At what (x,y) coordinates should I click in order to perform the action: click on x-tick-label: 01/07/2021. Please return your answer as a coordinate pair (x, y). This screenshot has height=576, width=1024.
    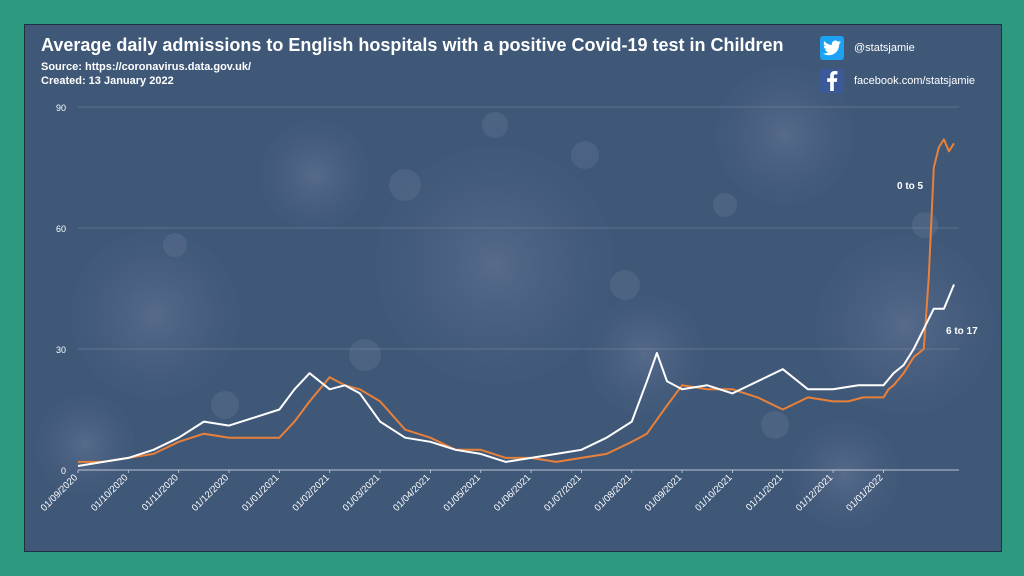
    Looking at the image, I should click on (562, 492).